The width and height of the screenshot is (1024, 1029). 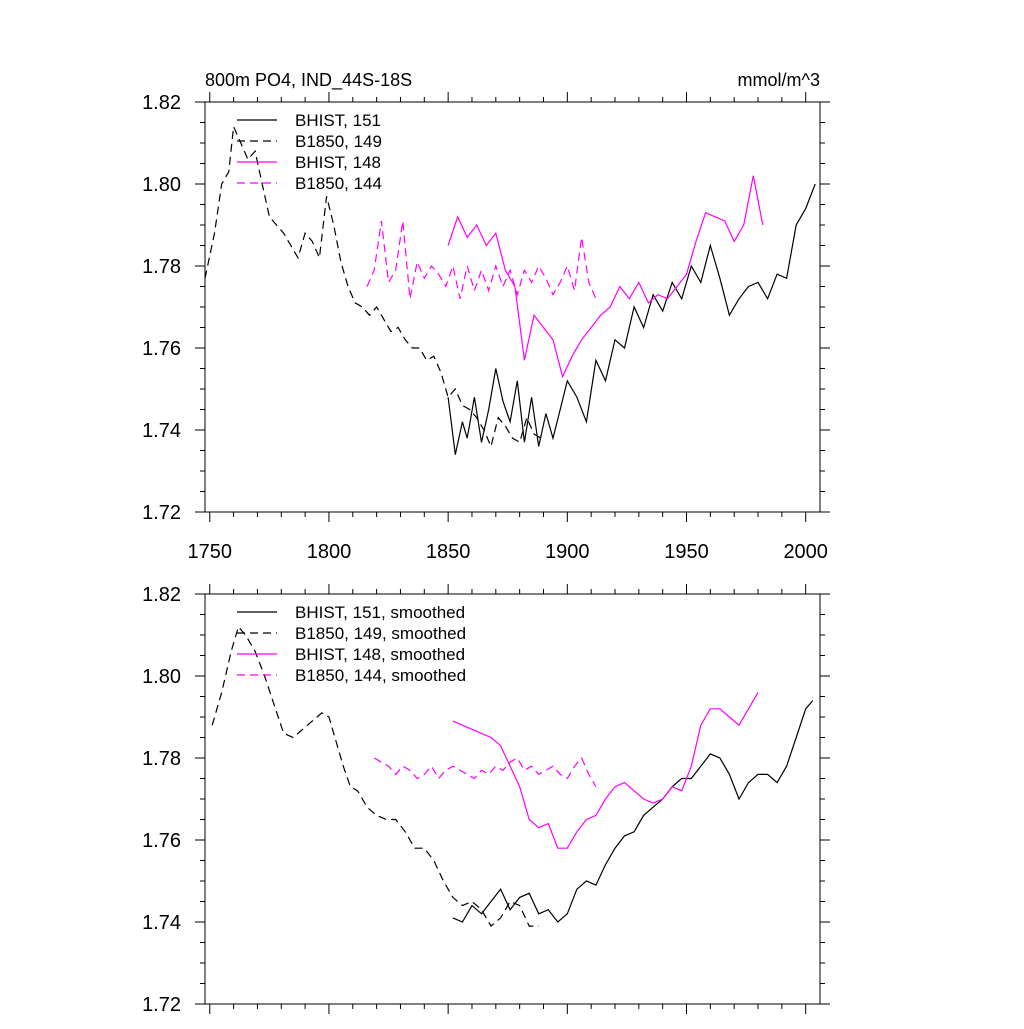 I want to click on x-tick-label: 1850, so click(x=448, y=552).